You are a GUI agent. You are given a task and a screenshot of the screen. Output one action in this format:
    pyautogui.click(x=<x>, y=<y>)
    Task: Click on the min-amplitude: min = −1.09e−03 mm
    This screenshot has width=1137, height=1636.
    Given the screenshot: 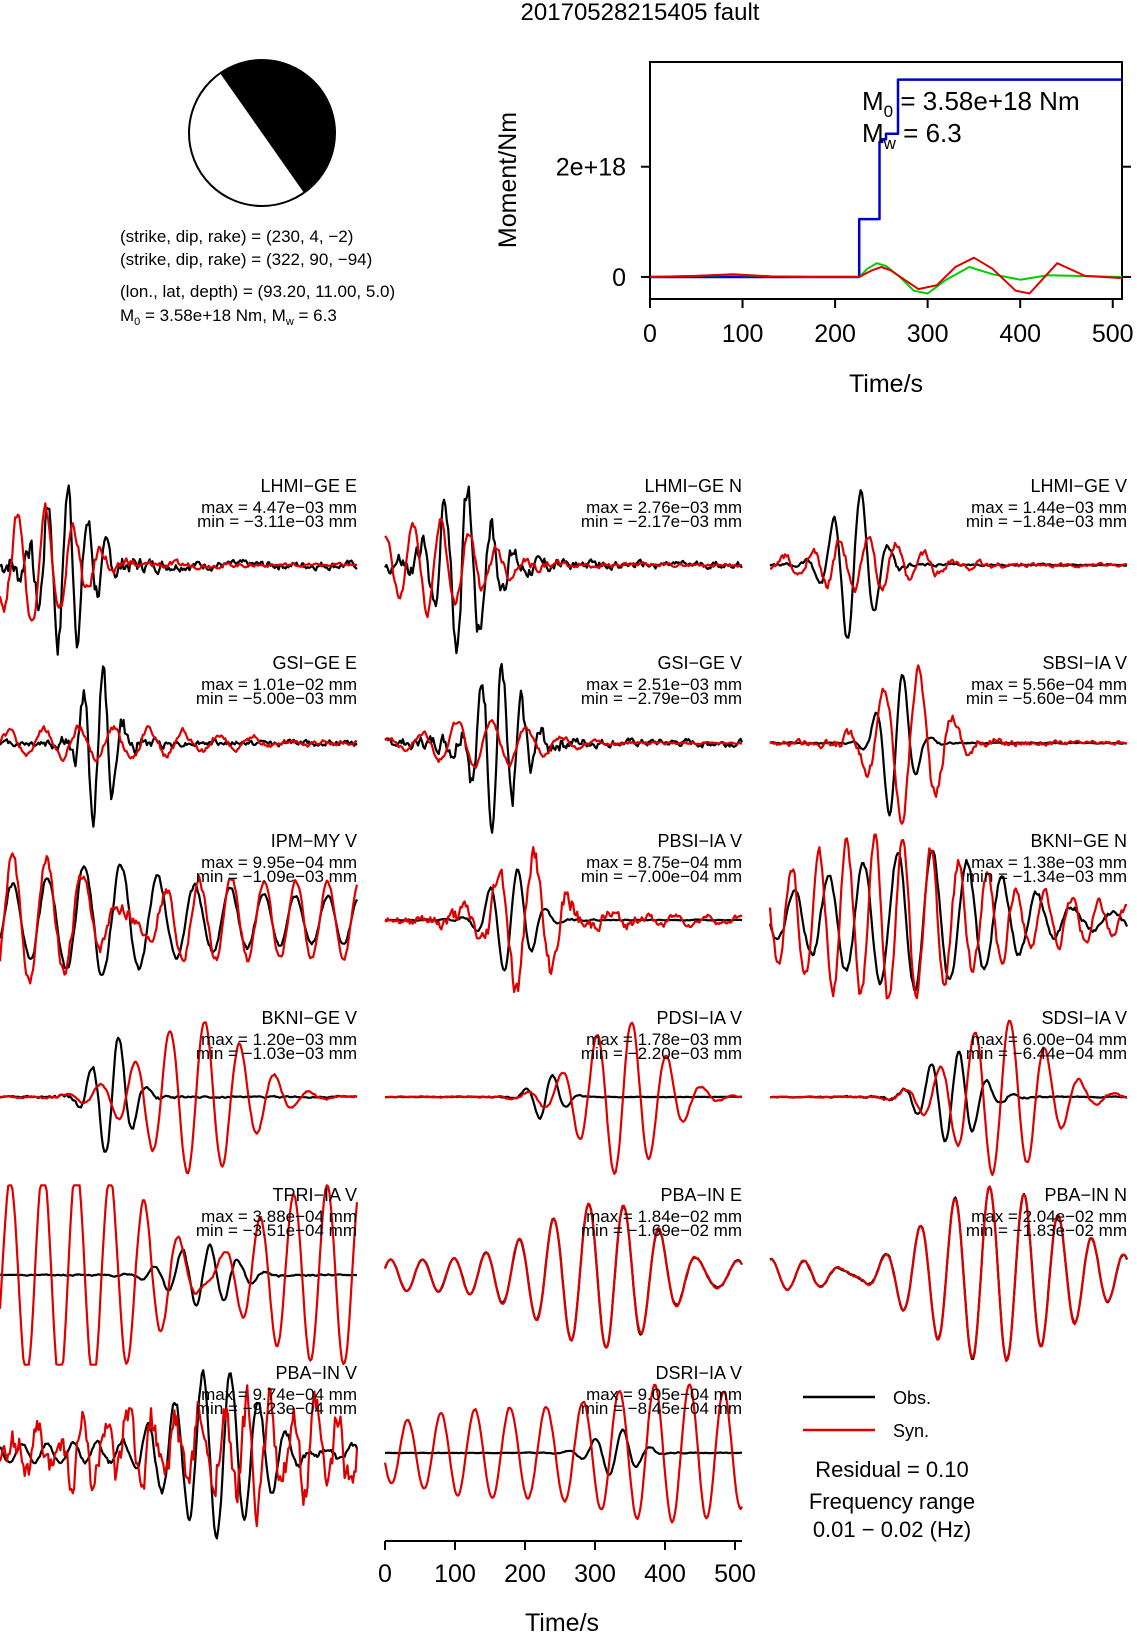 What is the action you would take?
    pyautogui.click(x=276, y=876)
    